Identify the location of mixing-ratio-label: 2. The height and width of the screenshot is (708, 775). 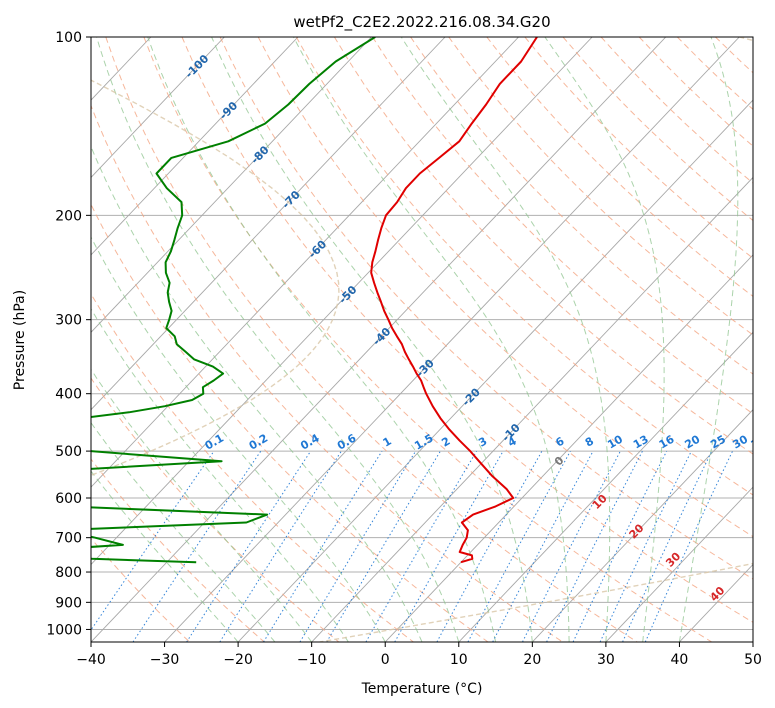
(445, 442).